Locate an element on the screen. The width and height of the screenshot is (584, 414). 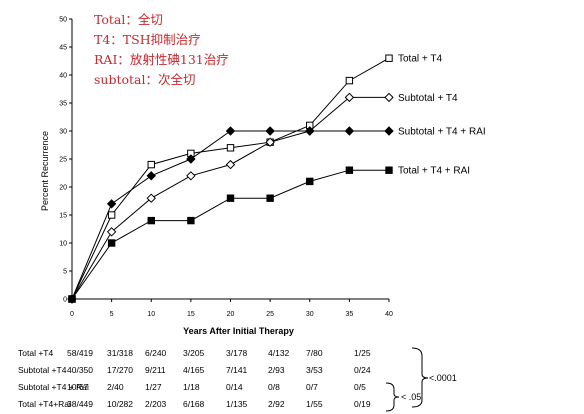
table-cell: 4/132 is located at coordinates (279, 353).